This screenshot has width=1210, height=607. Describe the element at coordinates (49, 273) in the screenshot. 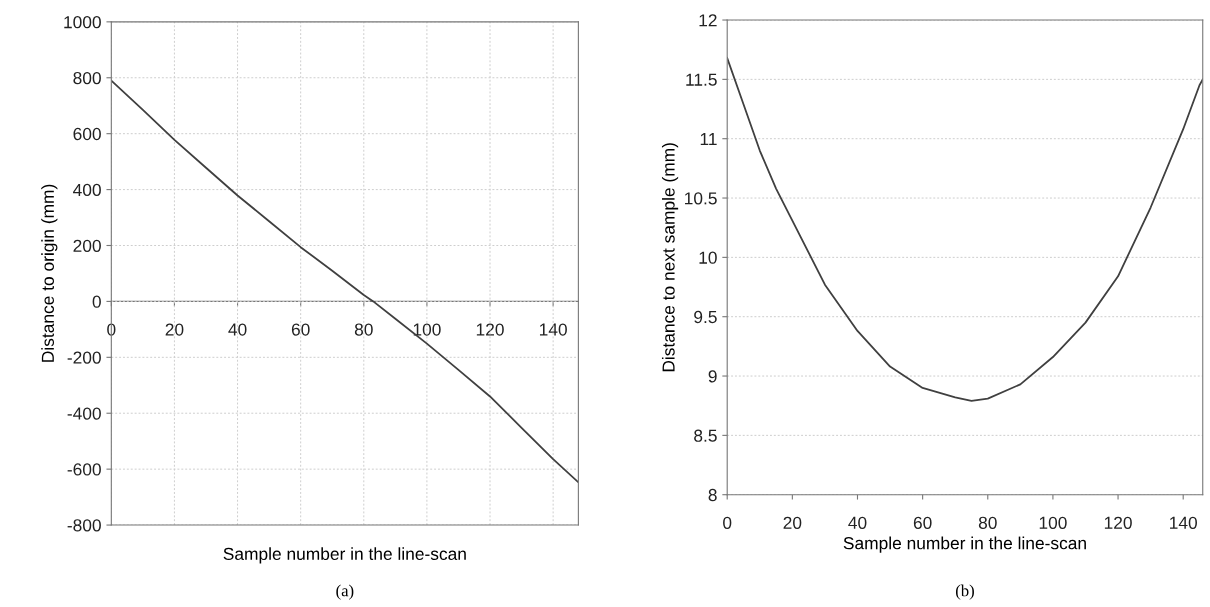

I see `y-axis-title: Distance to origin (mm)` at that location.